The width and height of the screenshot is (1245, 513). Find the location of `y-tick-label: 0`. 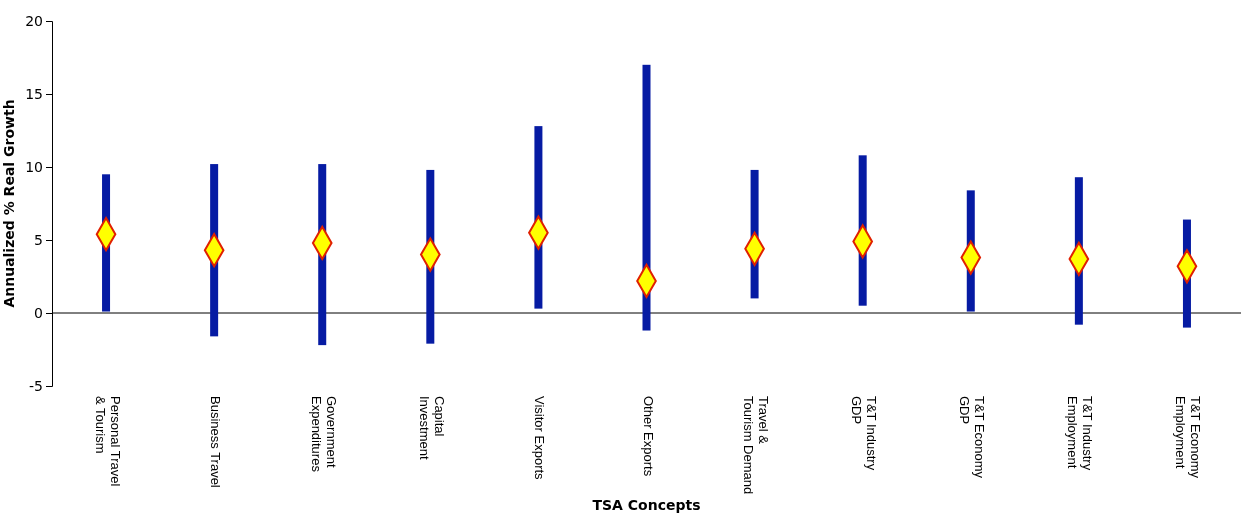

y-tick-label: 0 is located at coordinates (38, 312).